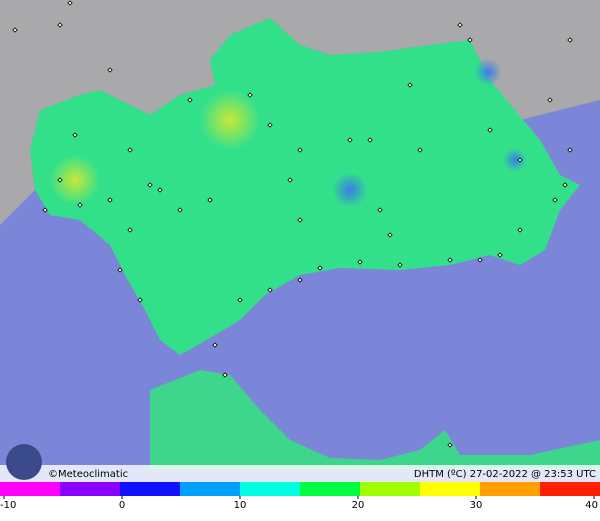 The image size is (600, 521). I want to click on colorbar: -10 0 10 20 30 40, so click(300, 496).